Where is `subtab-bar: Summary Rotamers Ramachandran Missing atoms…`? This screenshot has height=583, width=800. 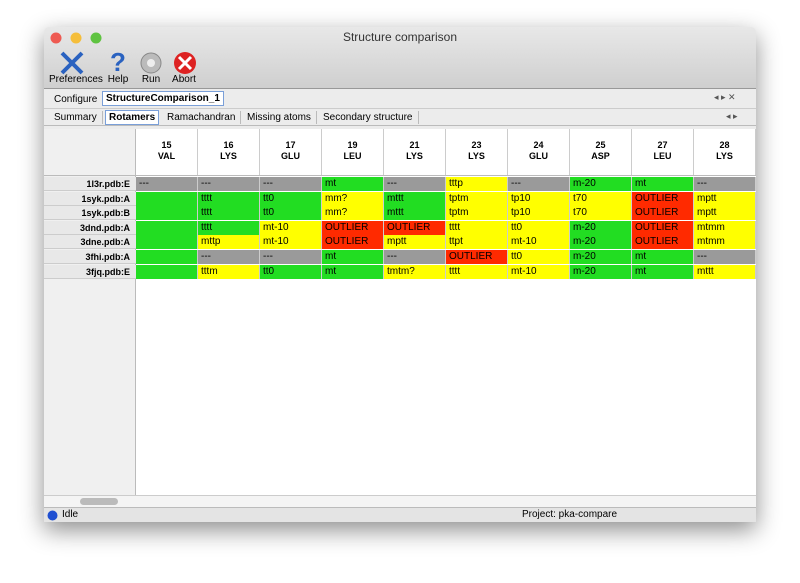 subtab-bar: Summary Rotamers Ramachandran Missing atoms… is located at coordinates (400, 117).